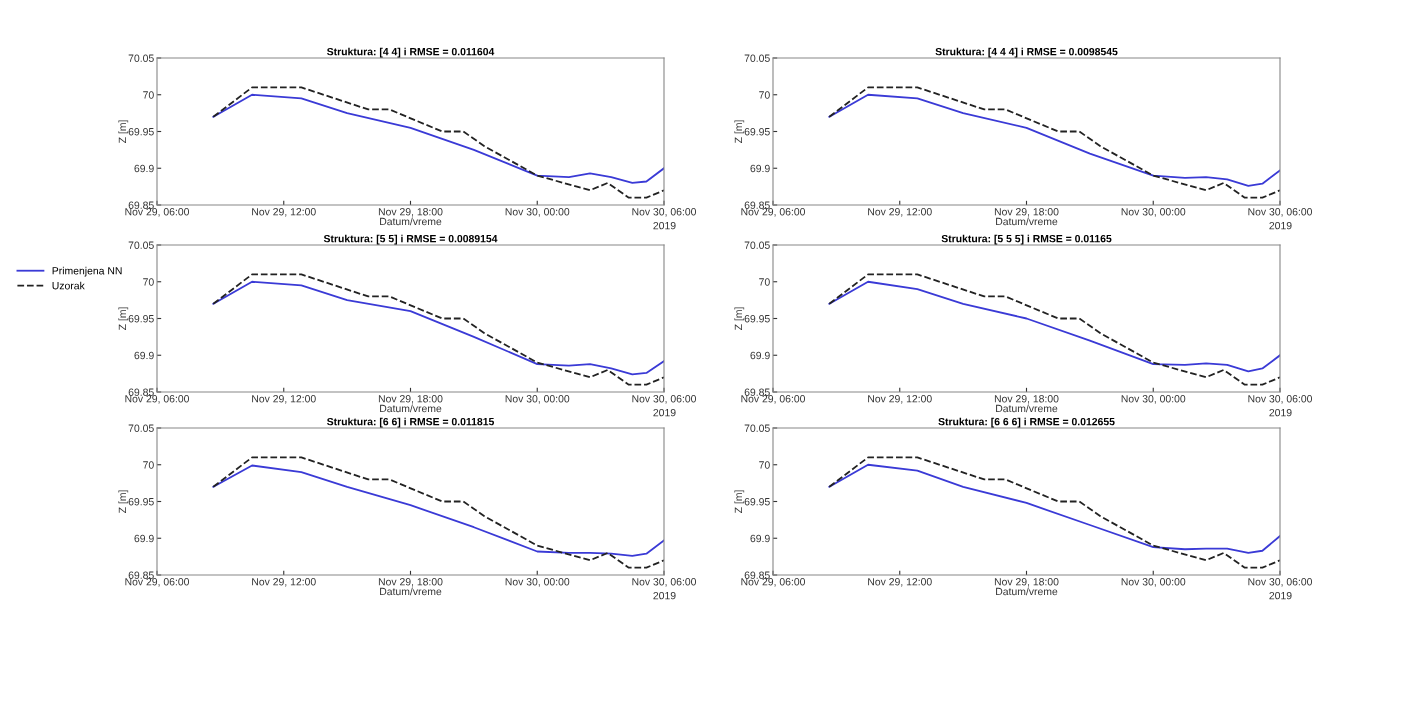  I want to click on chart-title: Struktura: [6 6 6] i RMSE = 0.012655, so click(1026, 422).